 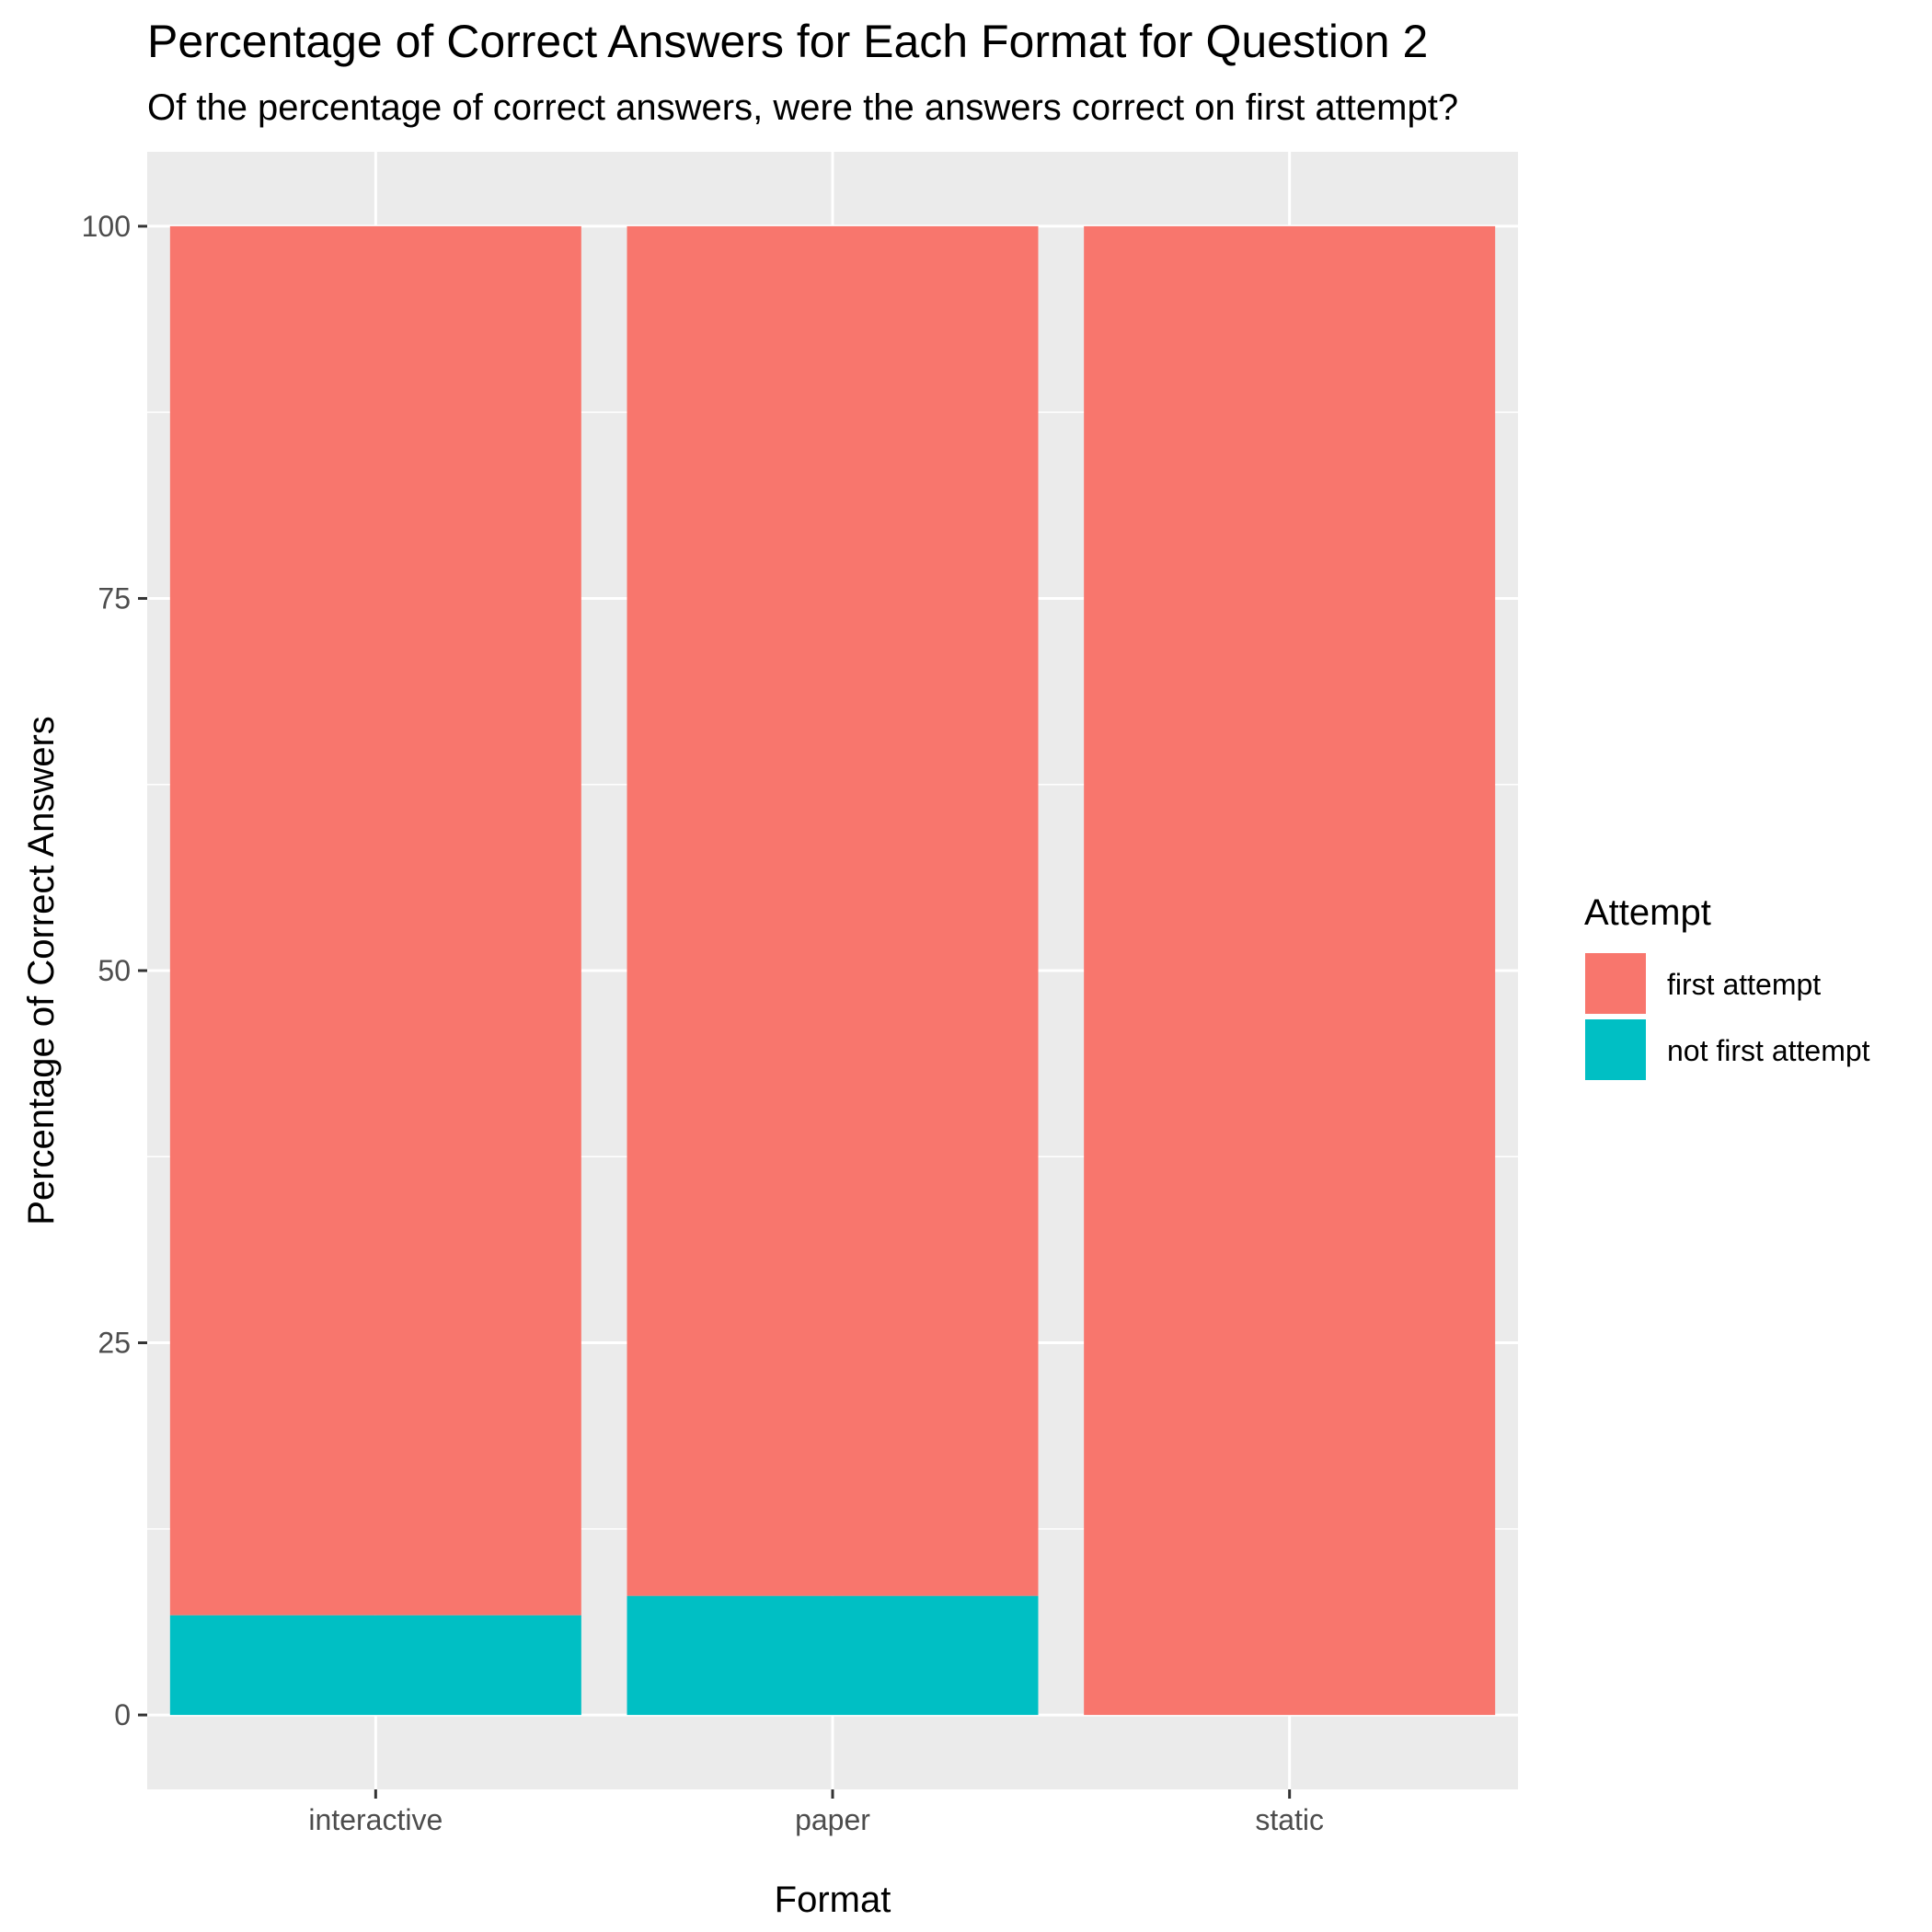 I want to click on y-axis-title: Percentage of Correct Answers, so click(x=41, y=970).